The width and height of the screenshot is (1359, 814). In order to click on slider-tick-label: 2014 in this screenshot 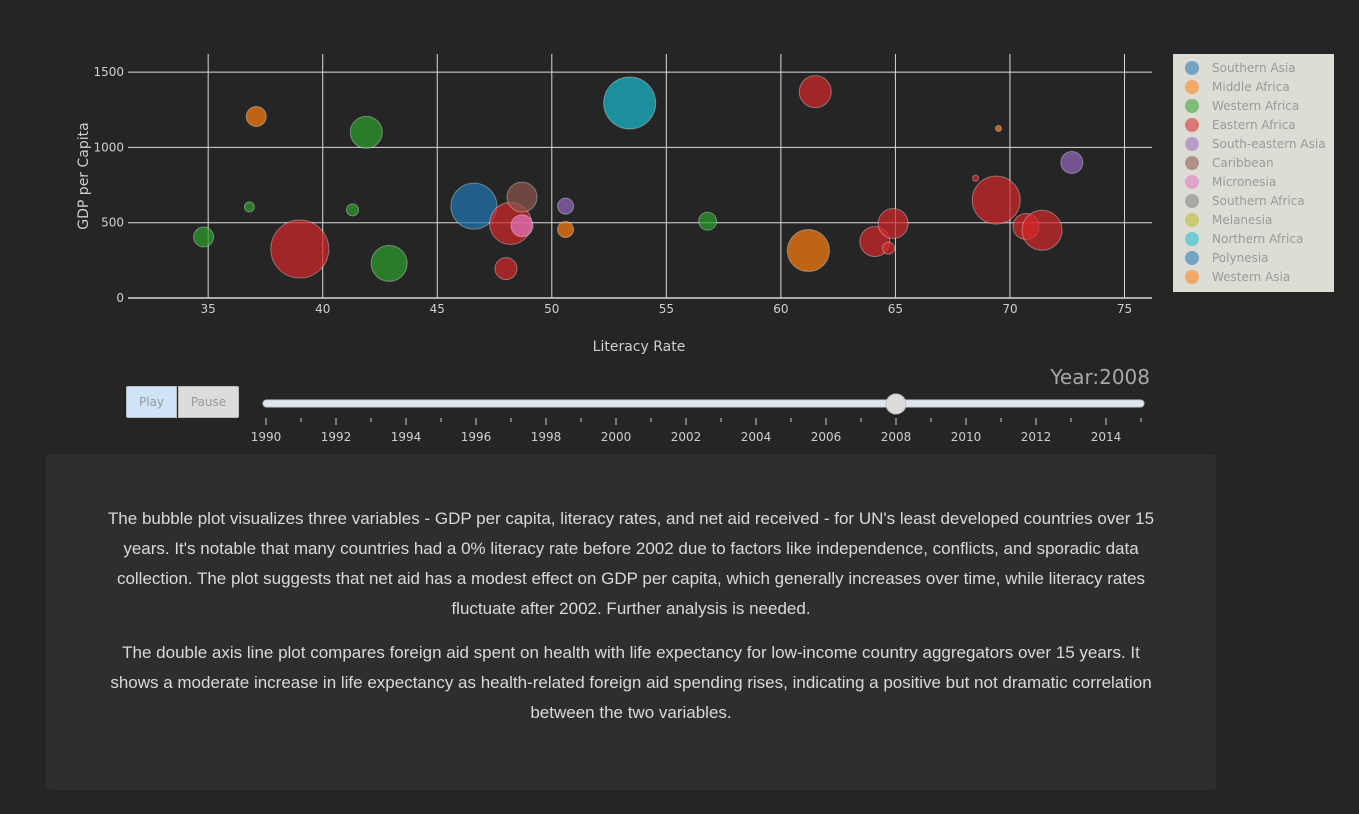, I will do `click(1106, 437)`.